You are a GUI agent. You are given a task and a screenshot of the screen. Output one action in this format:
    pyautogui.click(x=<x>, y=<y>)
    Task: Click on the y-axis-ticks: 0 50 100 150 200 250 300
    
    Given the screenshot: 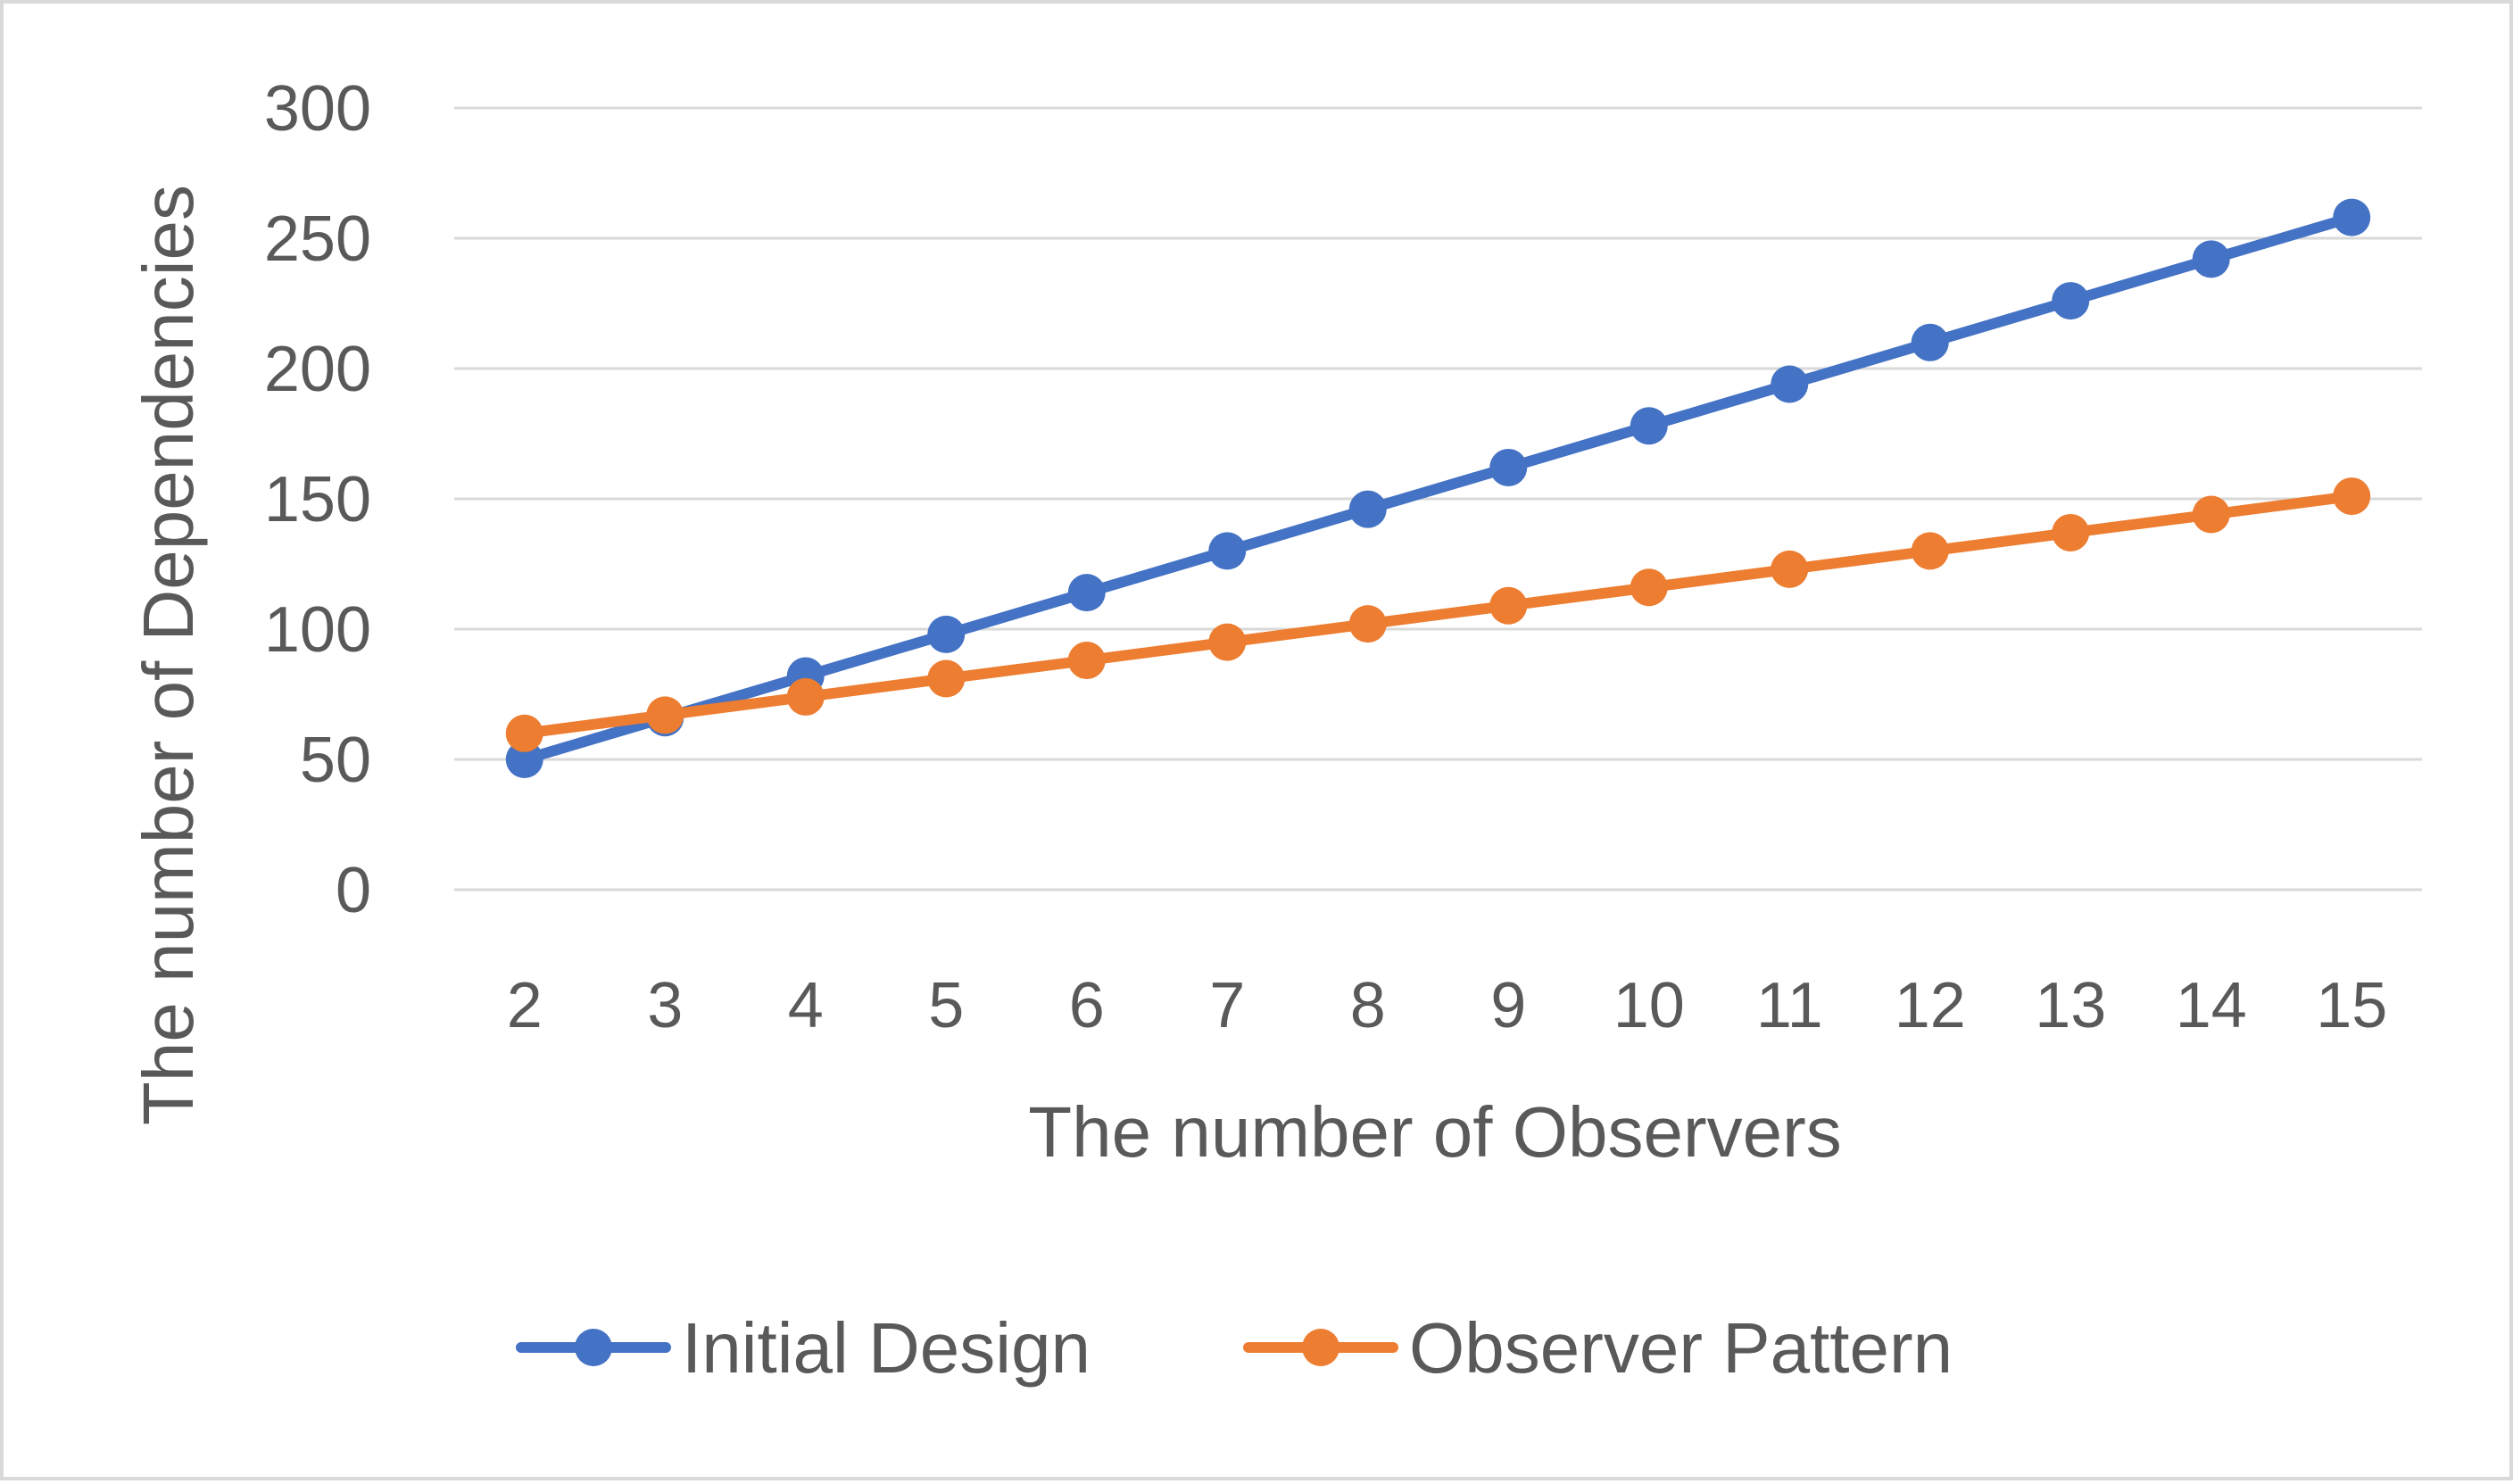 What is the action you would take?
    pyautogui.click(x=318, y=499)
    